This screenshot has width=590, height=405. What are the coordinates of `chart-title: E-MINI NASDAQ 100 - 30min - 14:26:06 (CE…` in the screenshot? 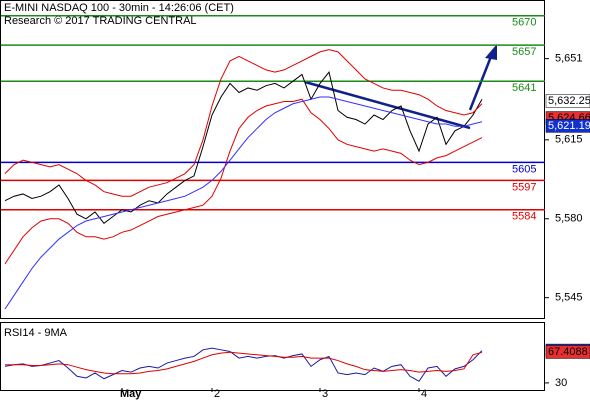 It's located at (119, 8).